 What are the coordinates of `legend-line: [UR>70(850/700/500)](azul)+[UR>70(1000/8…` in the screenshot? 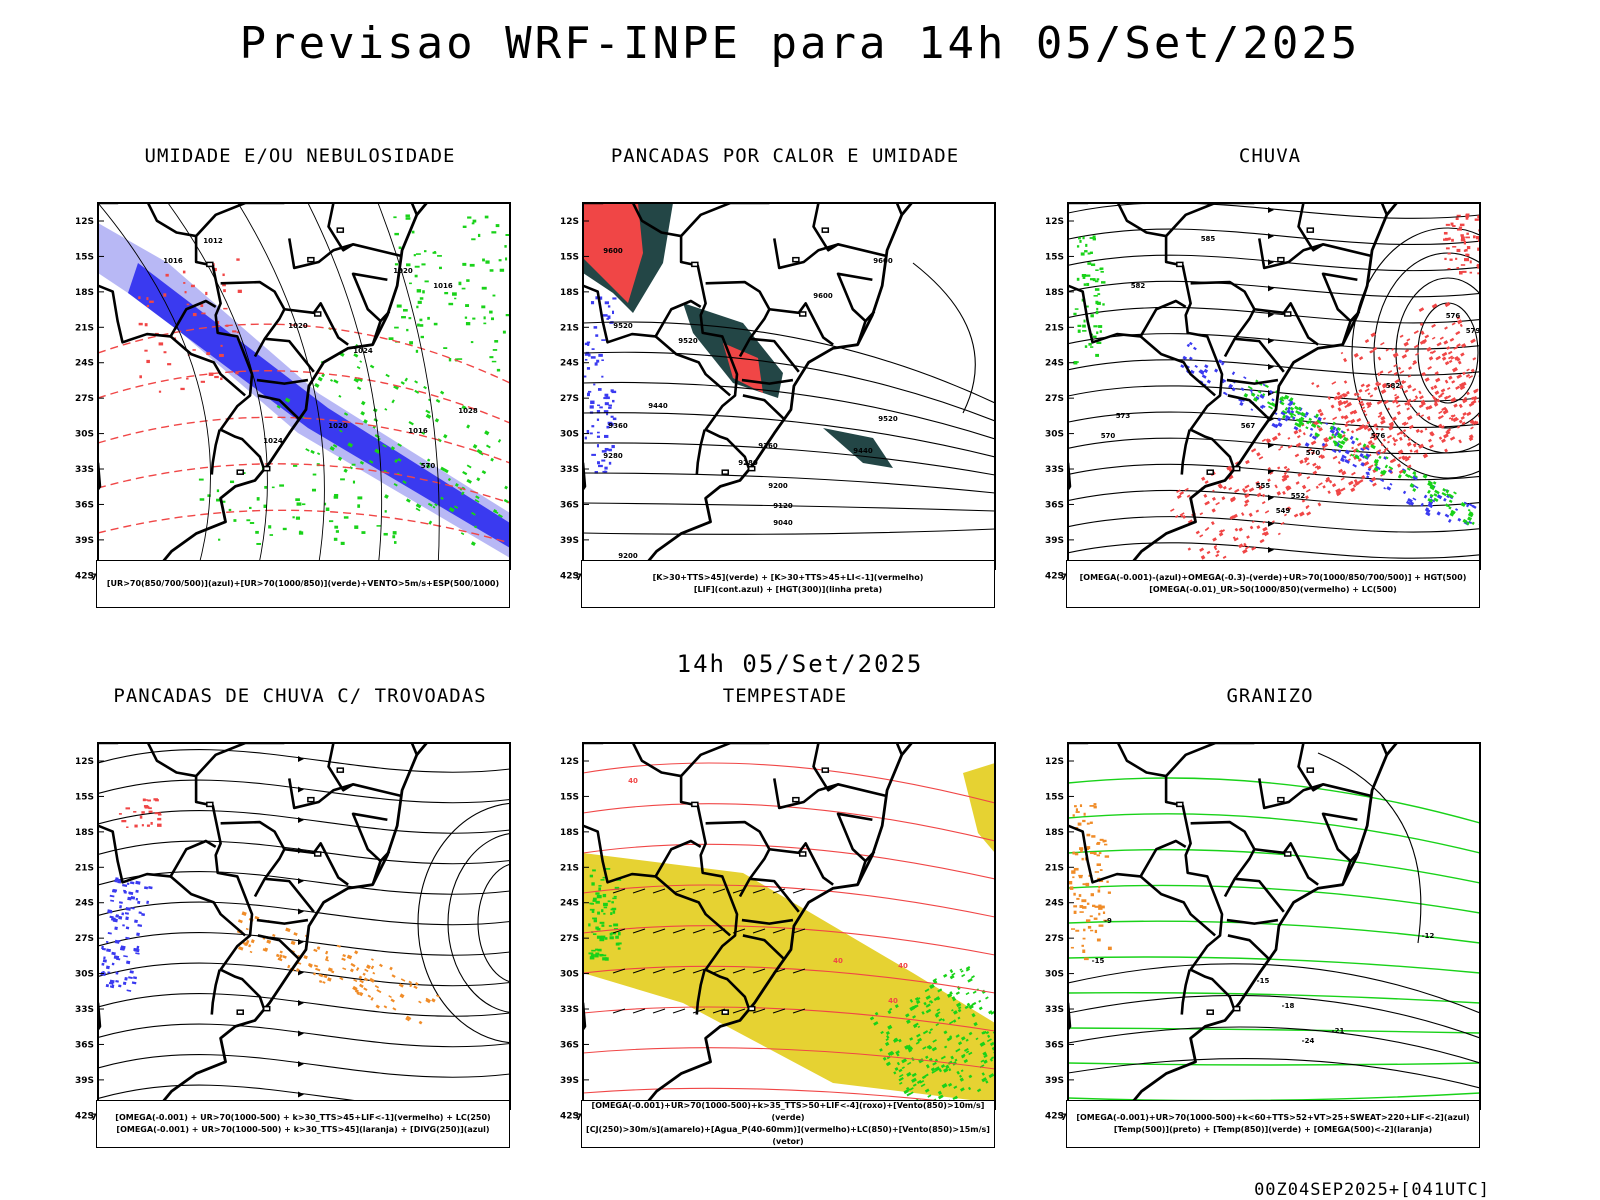 It's located at (303, 583).